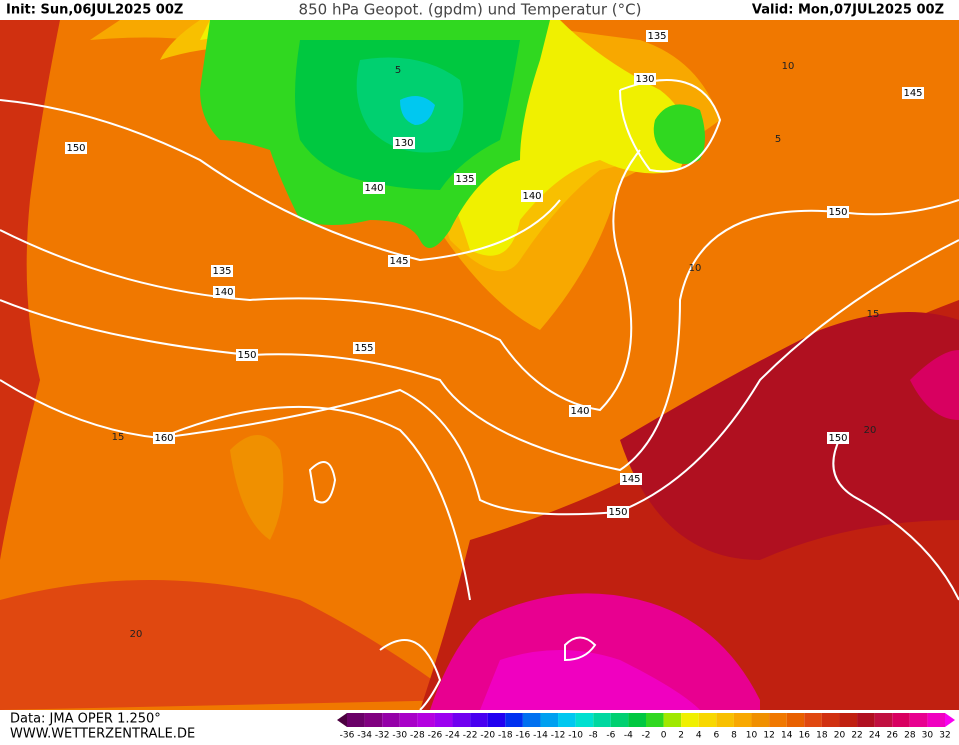  Describe the element at coordinates (505, 736) in the screenshot. I see `colorbar-label: -18` at that location.